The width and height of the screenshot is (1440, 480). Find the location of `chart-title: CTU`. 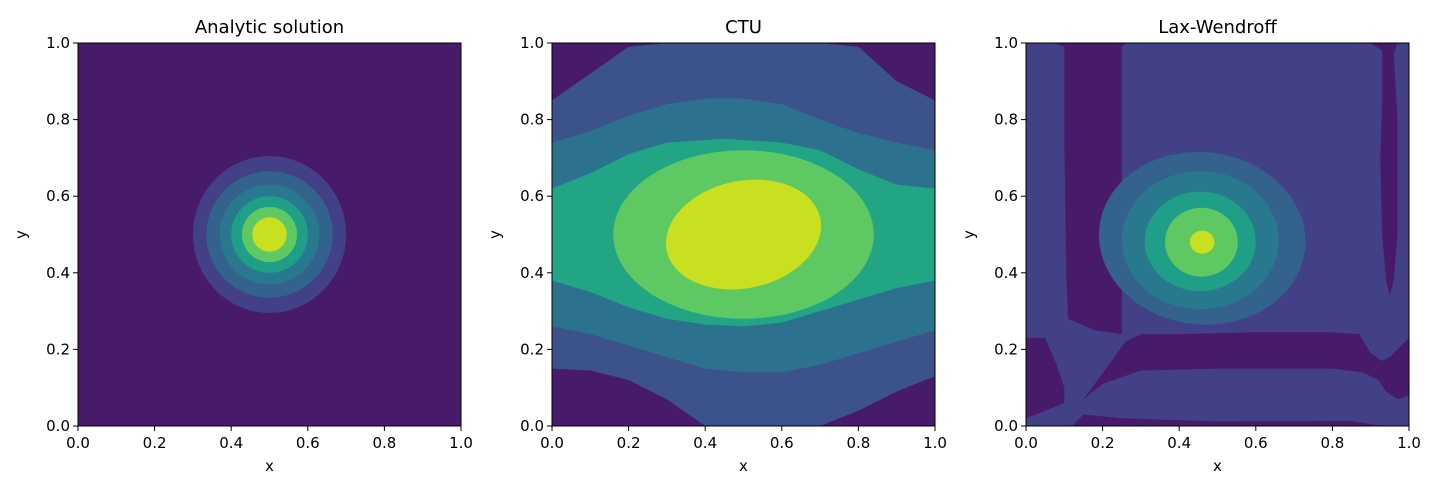

chart-title: CTU is located at coordinates (743, 27).